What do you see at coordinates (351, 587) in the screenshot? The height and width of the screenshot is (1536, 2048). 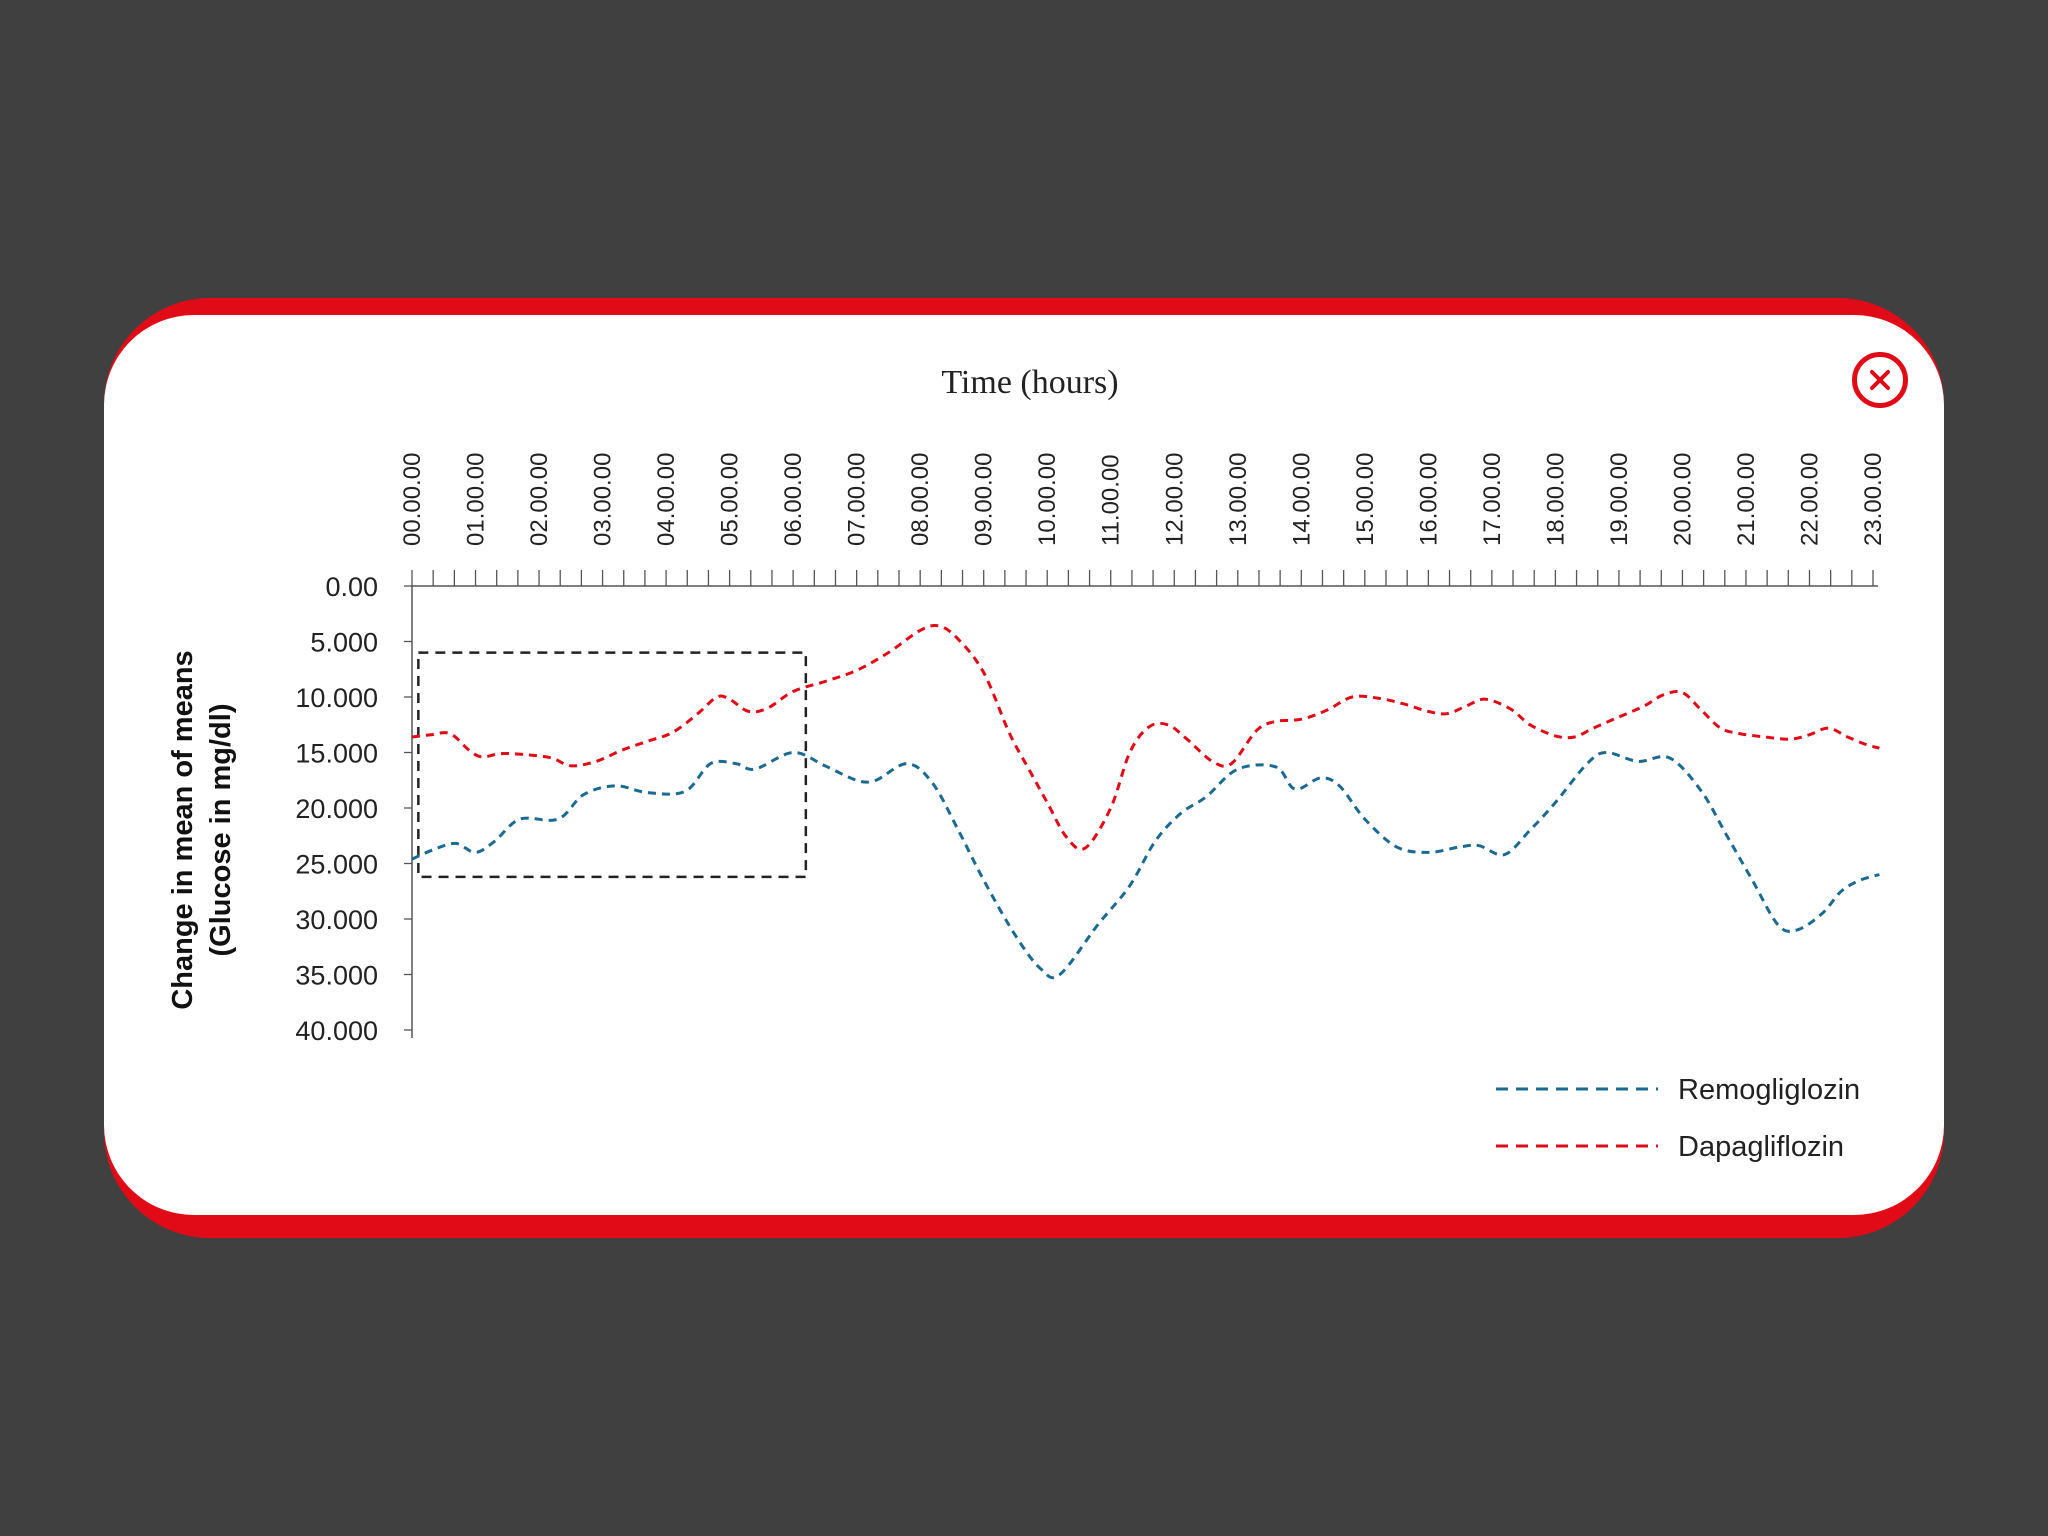 I see `y-tick-label: 0.00` at bounding box center [351, 587].